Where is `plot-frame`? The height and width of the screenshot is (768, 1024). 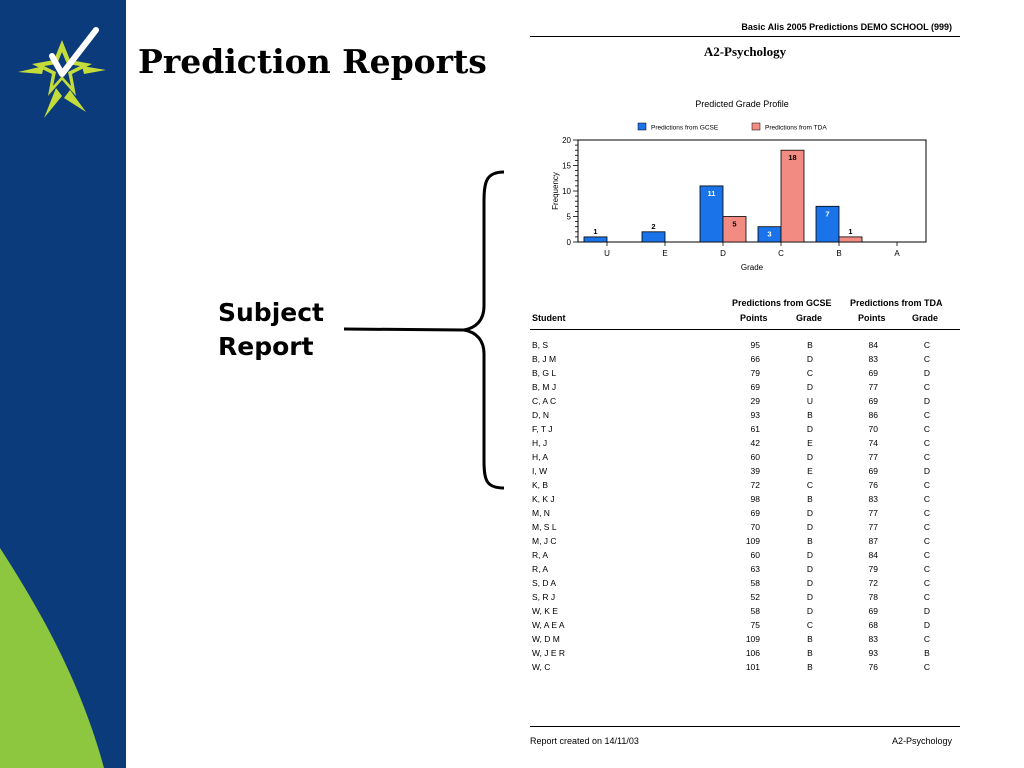
plot-frame is located at coordinates (752, 191).